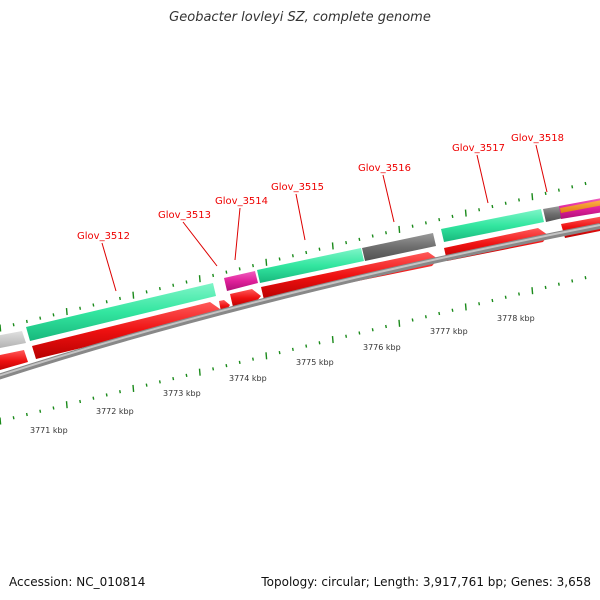 The height and width of the screenshot is (600, 600). I want to click on map-title: Geobacter lovleyi SZ, complete genome, so click(300, 17).